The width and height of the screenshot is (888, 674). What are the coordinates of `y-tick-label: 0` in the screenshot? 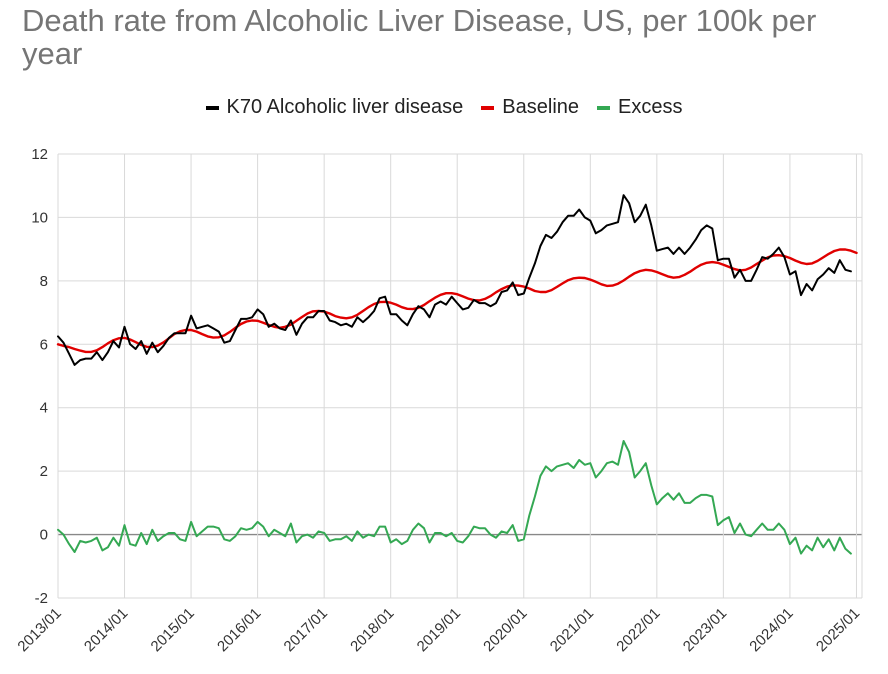 It's located at (44, 535).